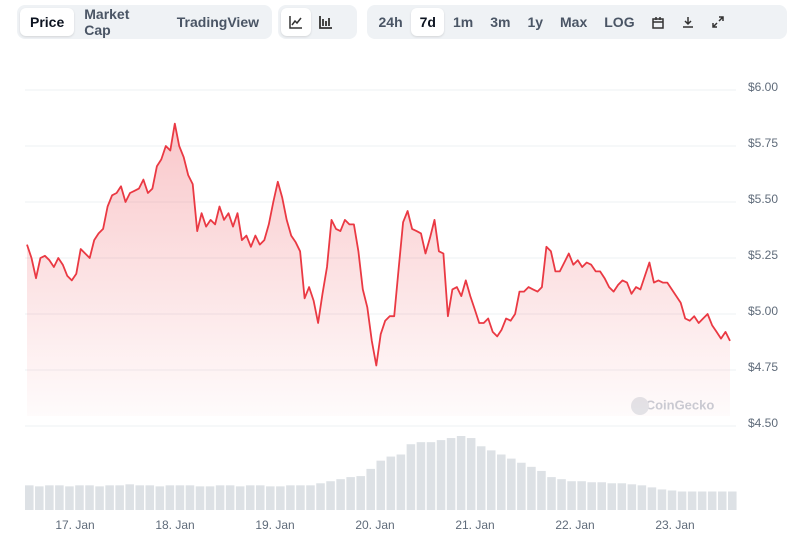  I want to click on fullscreen-button, so click(718, 22).